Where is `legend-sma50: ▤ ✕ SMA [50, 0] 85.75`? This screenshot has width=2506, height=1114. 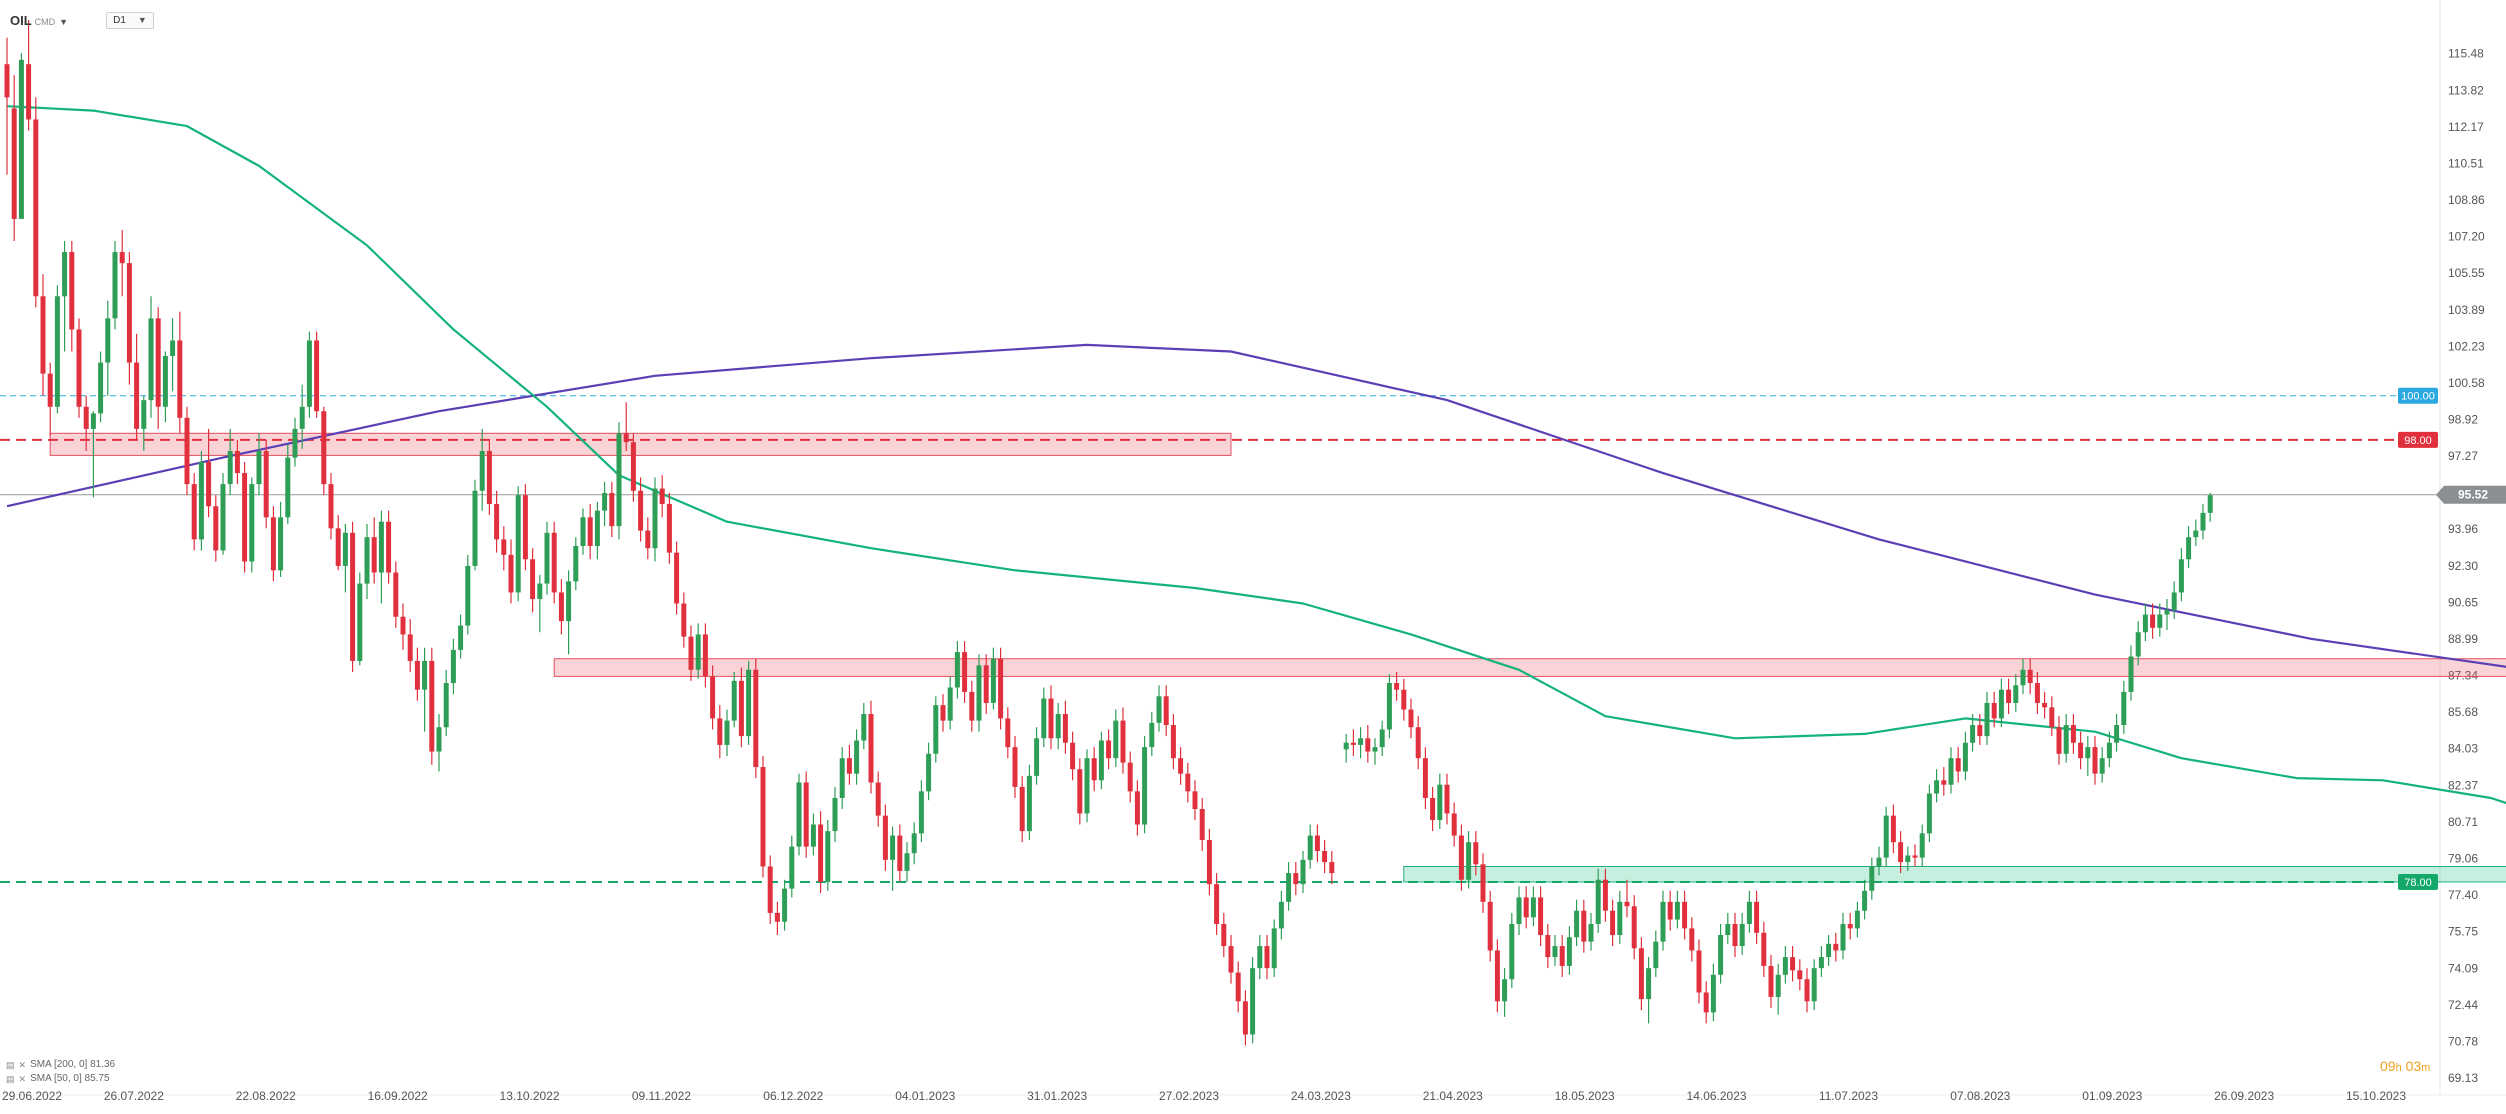 legend-sma50: ▤ ✕ SMA [50, 0] 85.75 is located at coordinates (60, 1079).